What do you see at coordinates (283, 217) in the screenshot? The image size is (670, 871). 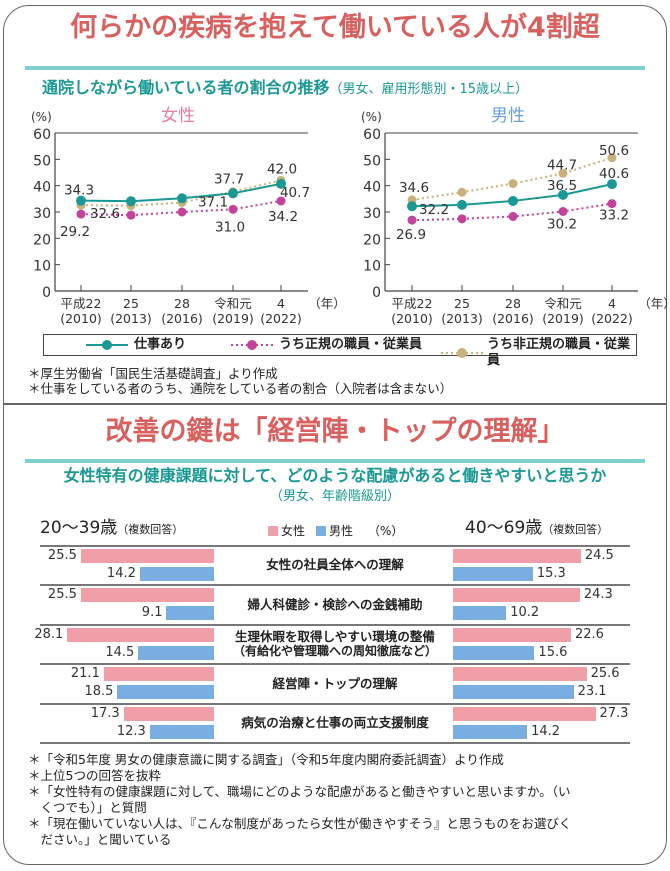 I see `data-label: 34.2` at bounding box center [283, 217].